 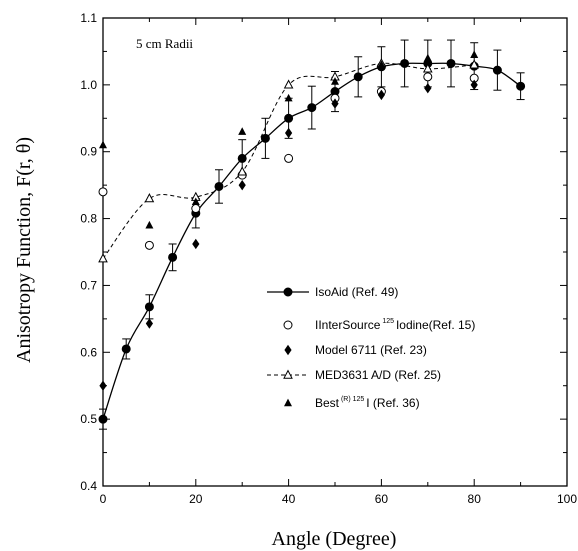 I want to click on legend-label: IsoAid (Ref. 49), so click(x=356, y=292).